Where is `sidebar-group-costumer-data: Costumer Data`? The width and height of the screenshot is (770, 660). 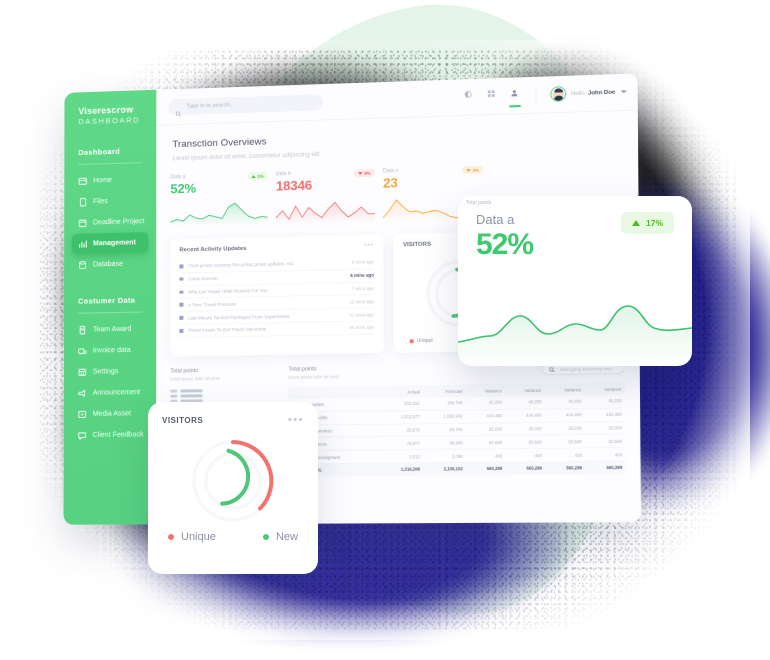
sidebar-group-costumer-data: Costumer Data is located at coordinates (106, 300).